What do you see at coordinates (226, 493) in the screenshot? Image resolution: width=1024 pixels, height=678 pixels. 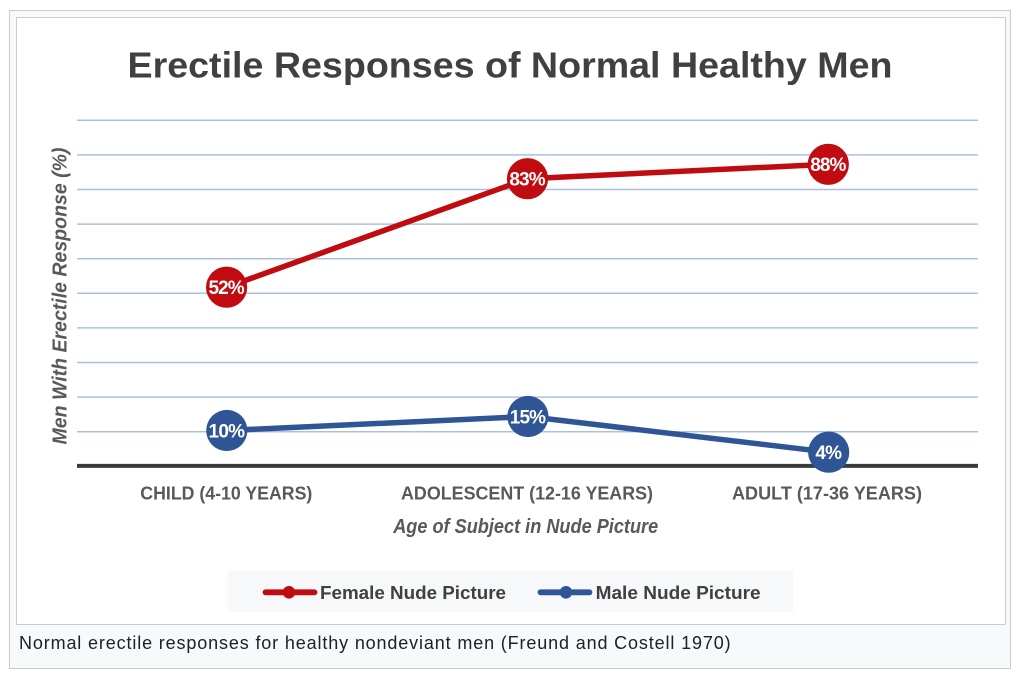 I see `svg-text: CHILD (4-10 YEARS)` at bounding box center [226, 493].